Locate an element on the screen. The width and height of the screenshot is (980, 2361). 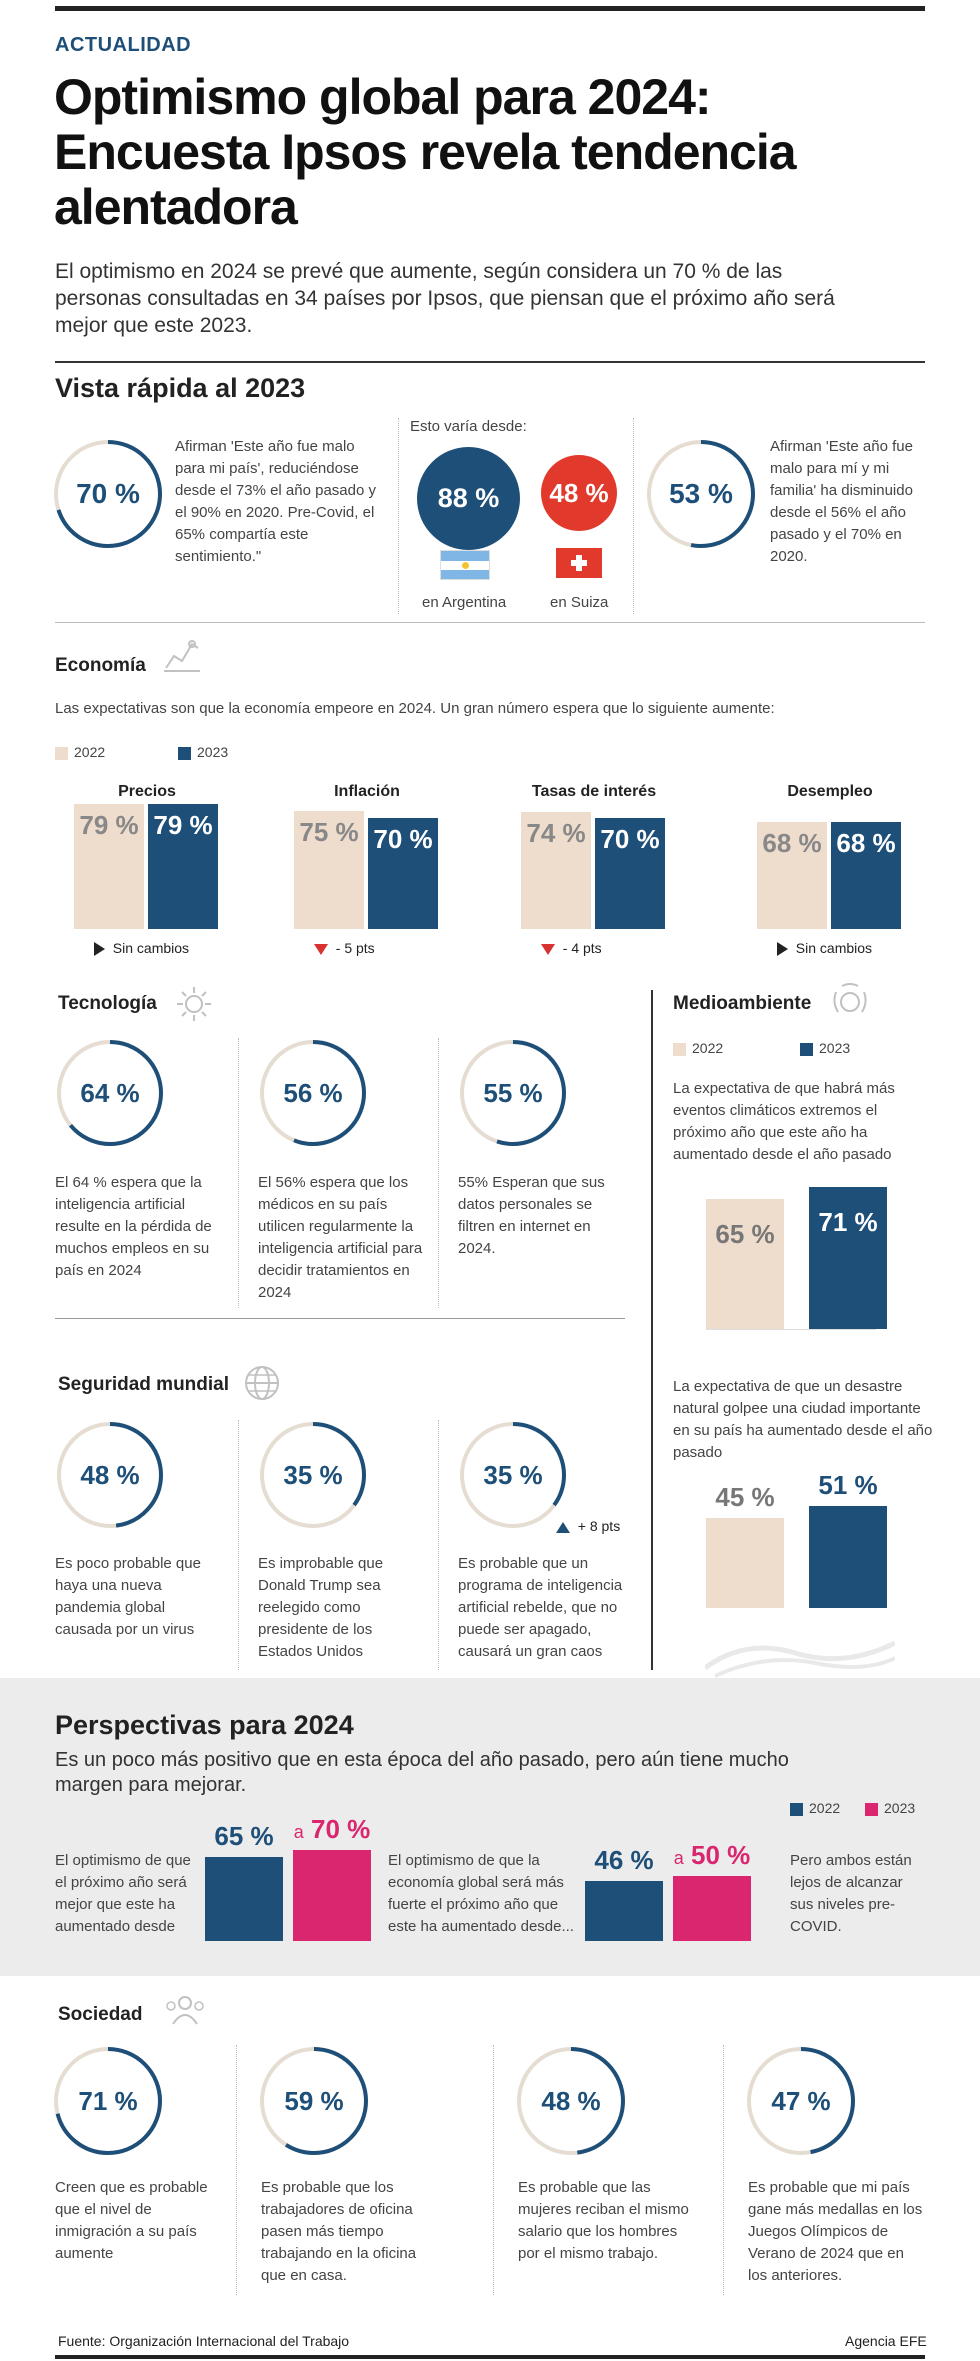
bar-value-label: 71 % is located at coordinates (848, 1222).